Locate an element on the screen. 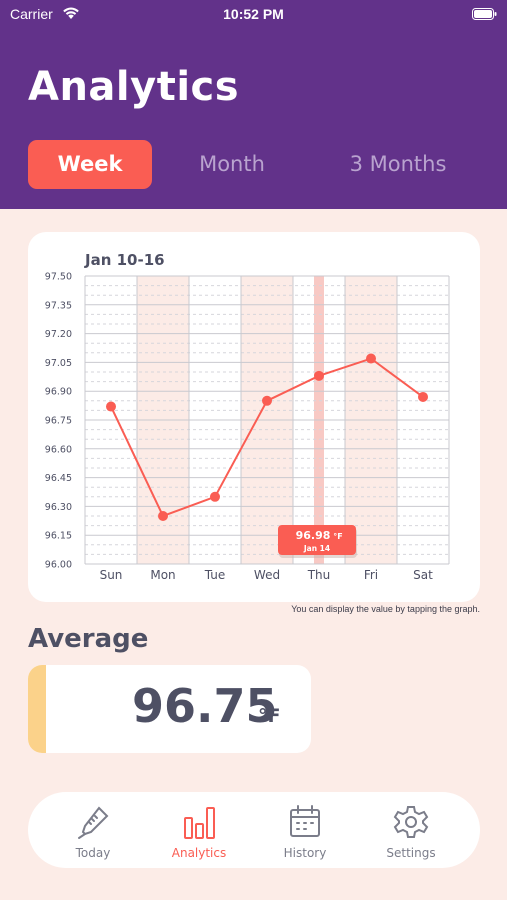 This screenshot has height=900, width=507. average-stripe is located at coordinates (37, 709).